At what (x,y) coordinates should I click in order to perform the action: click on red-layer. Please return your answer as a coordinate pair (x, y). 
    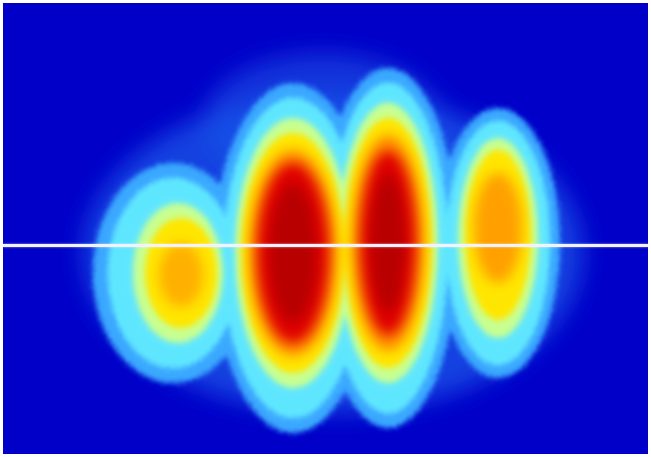
    Looking at the image, I should click on (336, 247).